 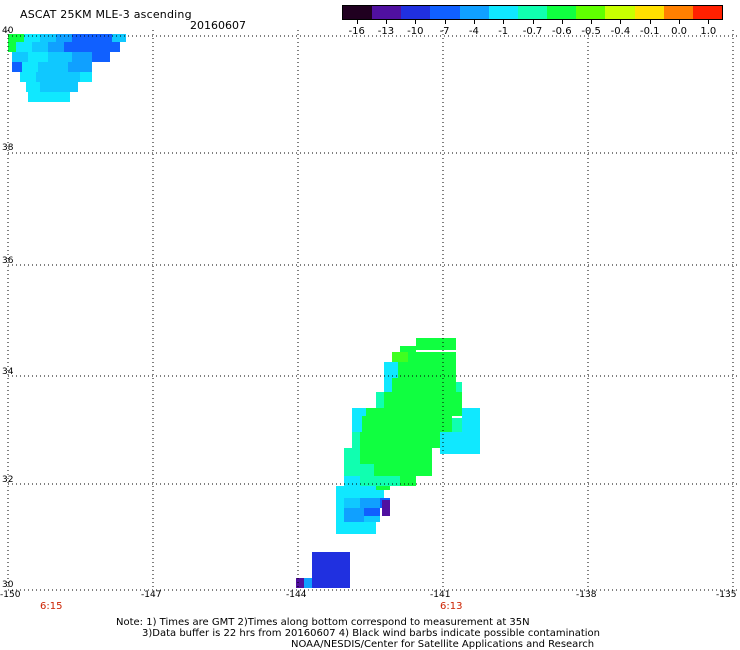 I want to click on time-label-615: 6:15, so click(x=51, y=606).